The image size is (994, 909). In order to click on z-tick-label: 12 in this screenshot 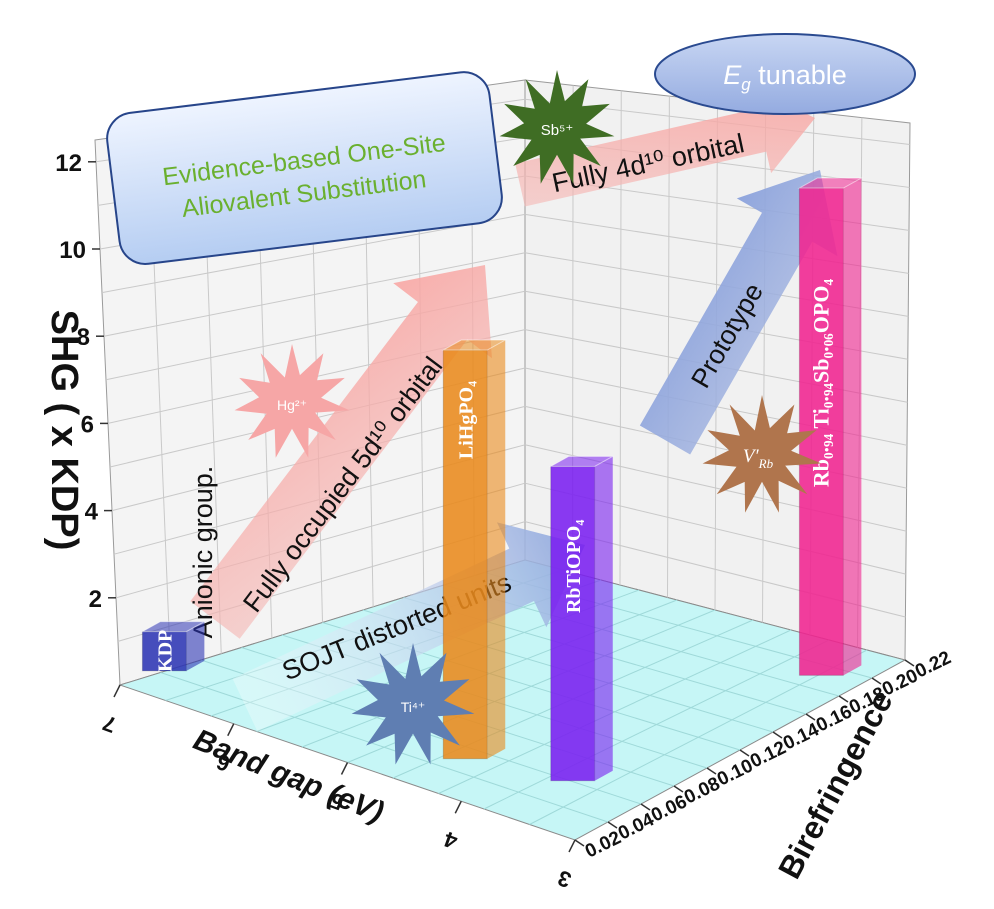, I will do `click(68, 163)`.